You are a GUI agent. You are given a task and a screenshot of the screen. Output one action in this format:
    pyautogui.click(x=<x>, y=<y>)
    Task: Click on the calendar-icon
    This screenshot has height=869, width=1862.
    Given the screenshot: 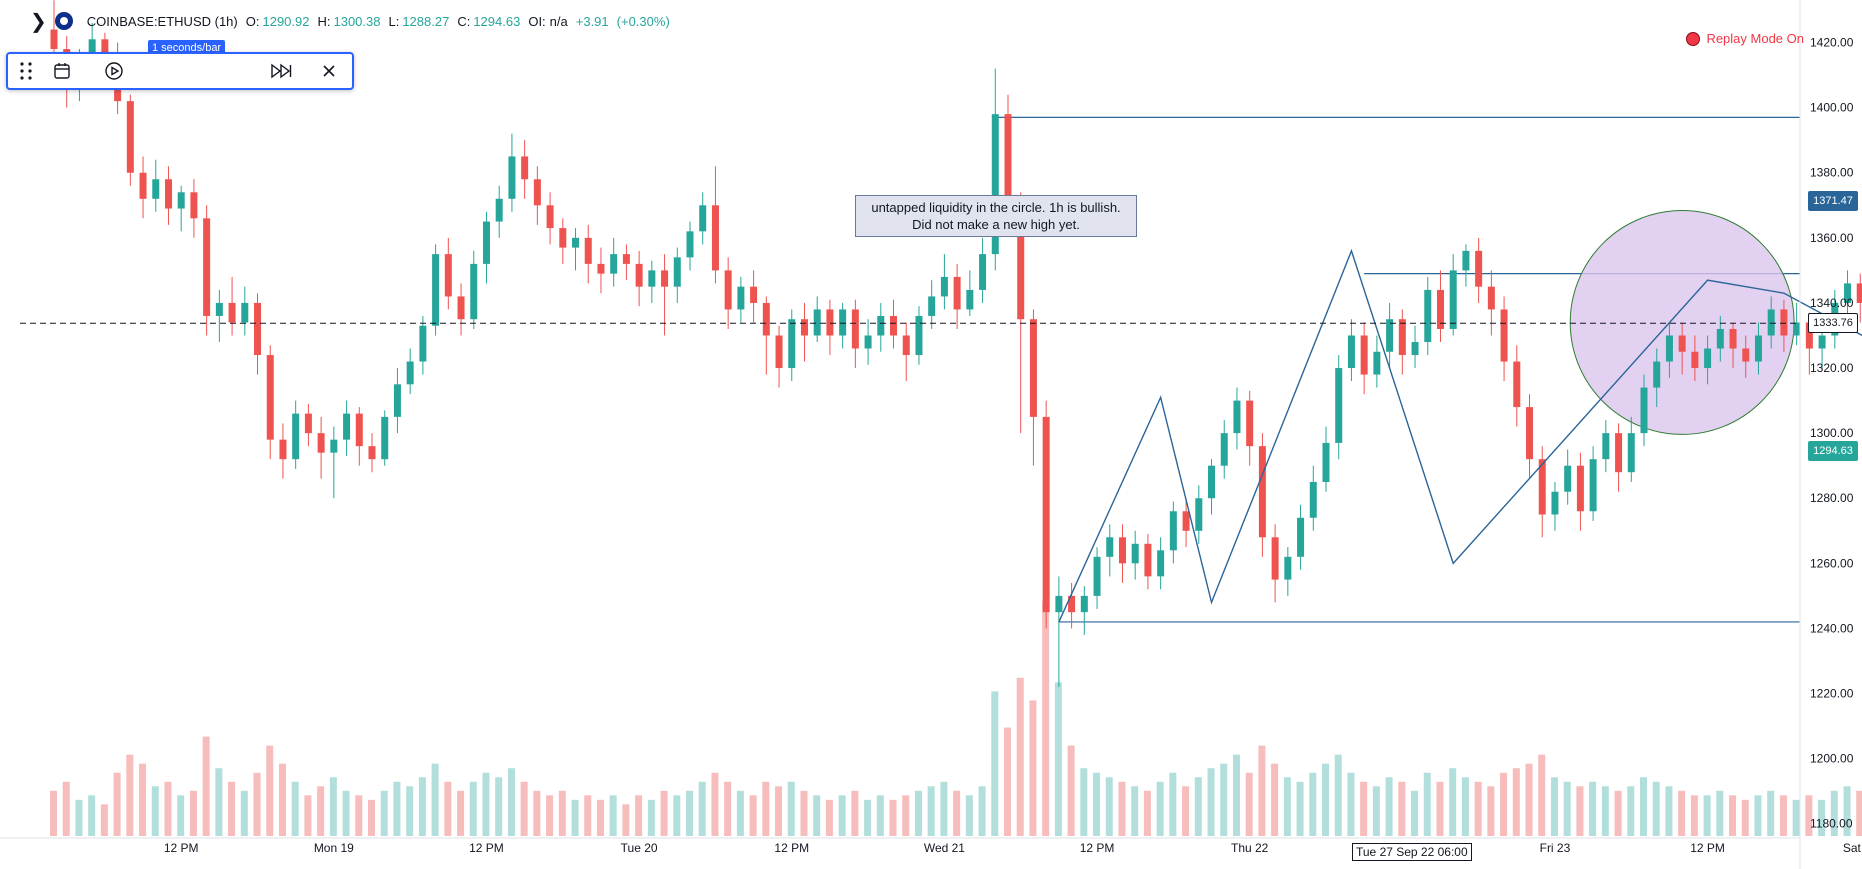 What is the action you would take?
    pyautogui.click(x=62, y=71)
    